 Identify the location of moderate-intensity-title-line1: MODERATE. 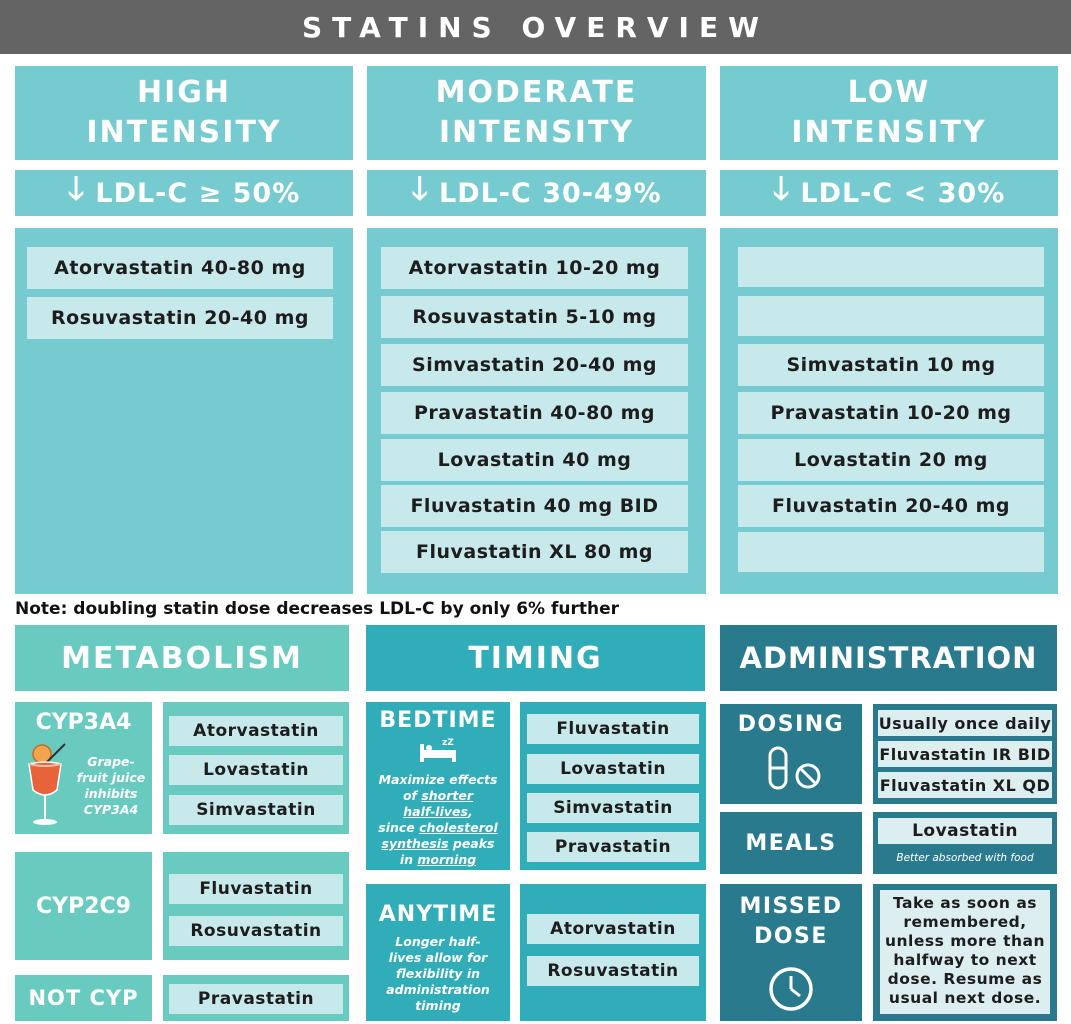
(536, 92).